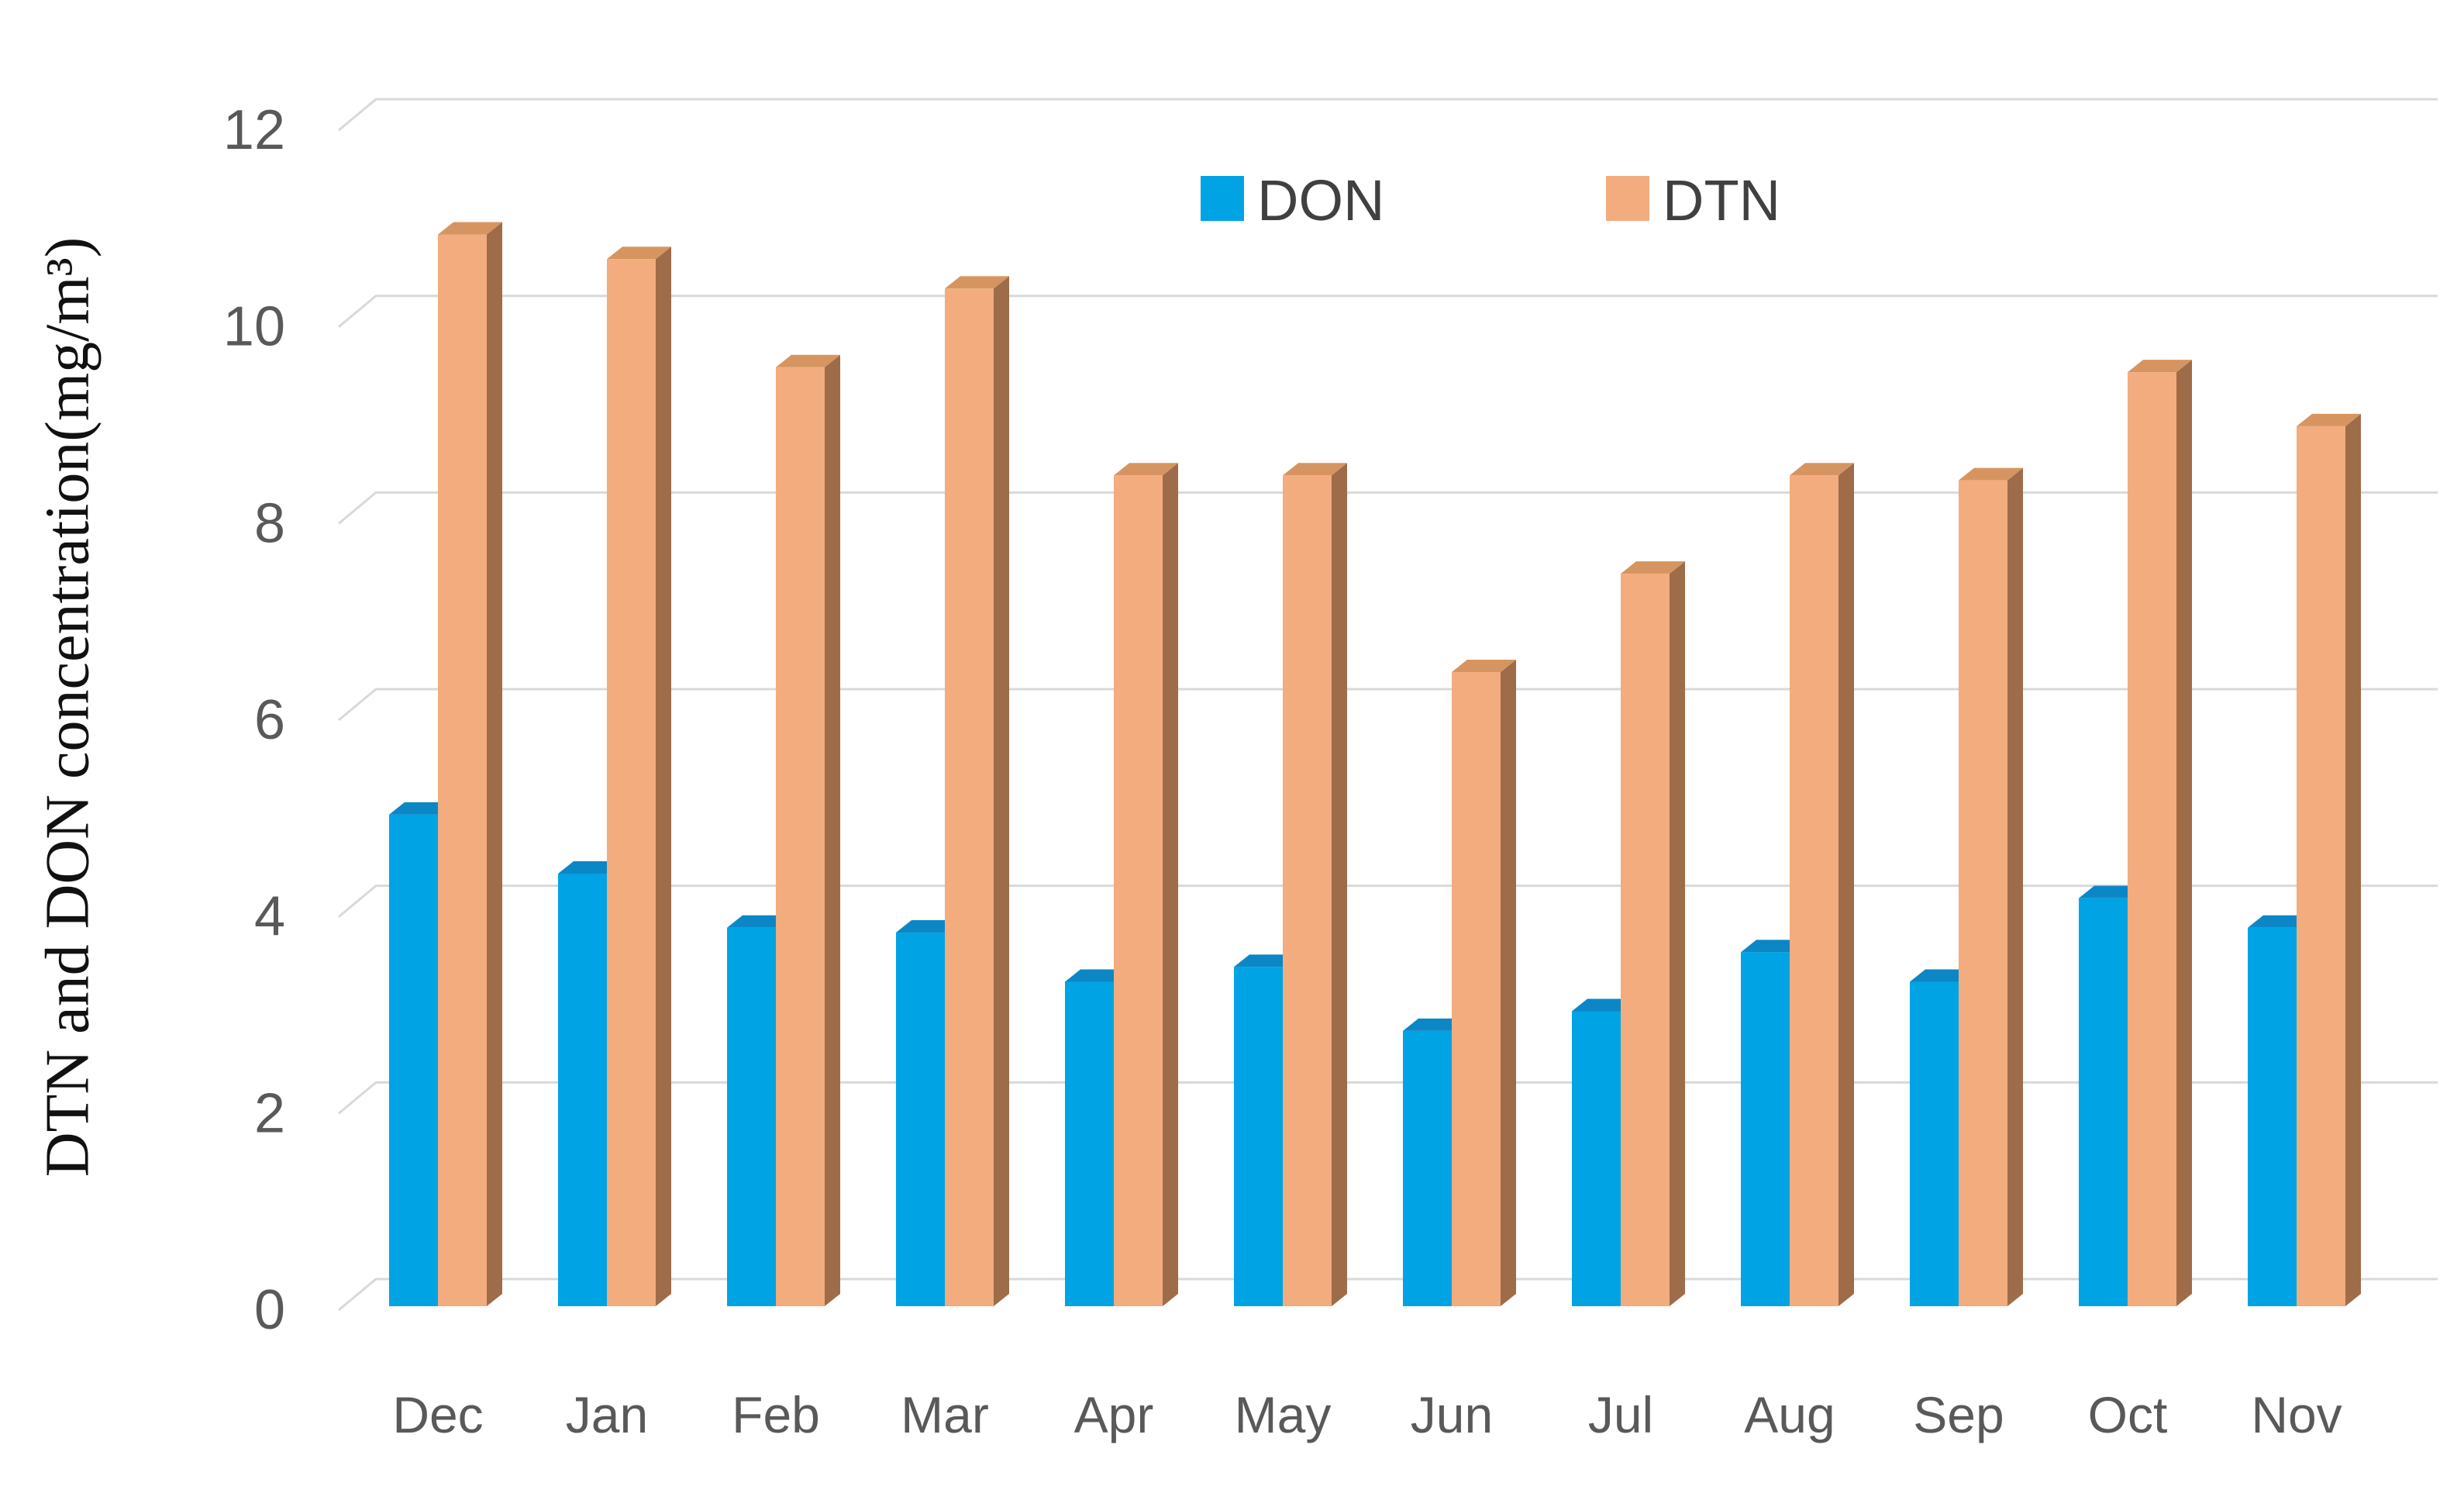  Describe the element at coordinates (413, 1060) in the screenshot. I see `bar-DON-Dec` at that location.